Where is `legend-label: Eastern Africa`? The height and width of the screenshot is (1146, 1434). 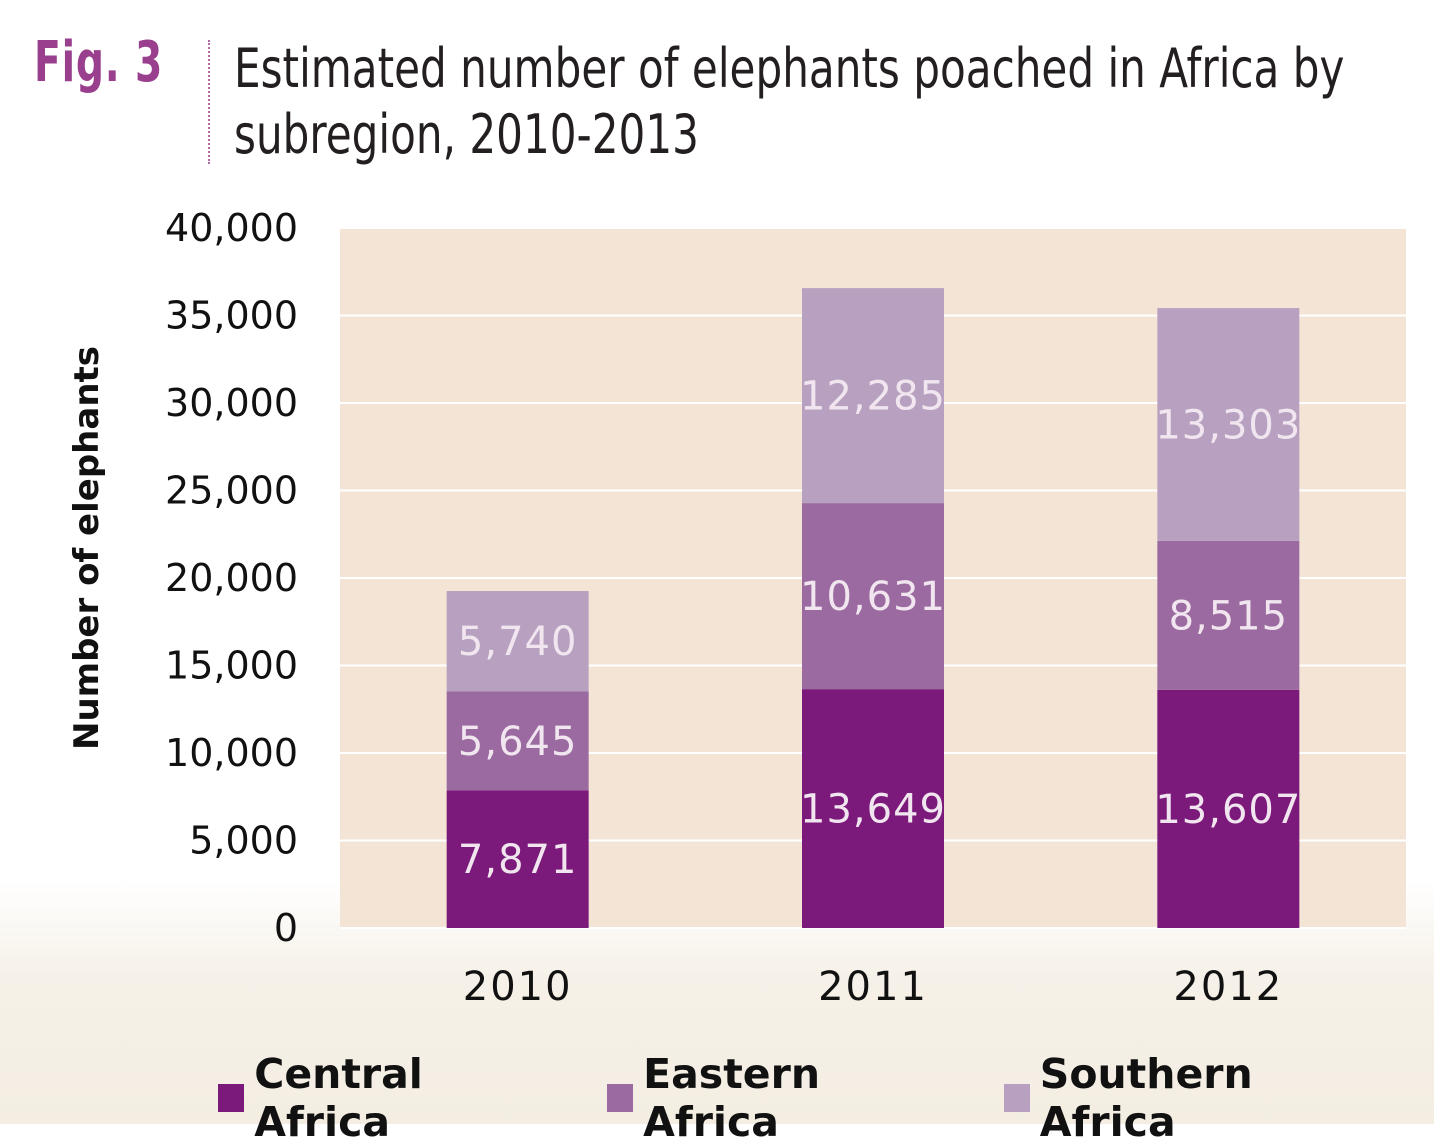
legend-label: Eastern Africa is located at coordinates (732, 1098).